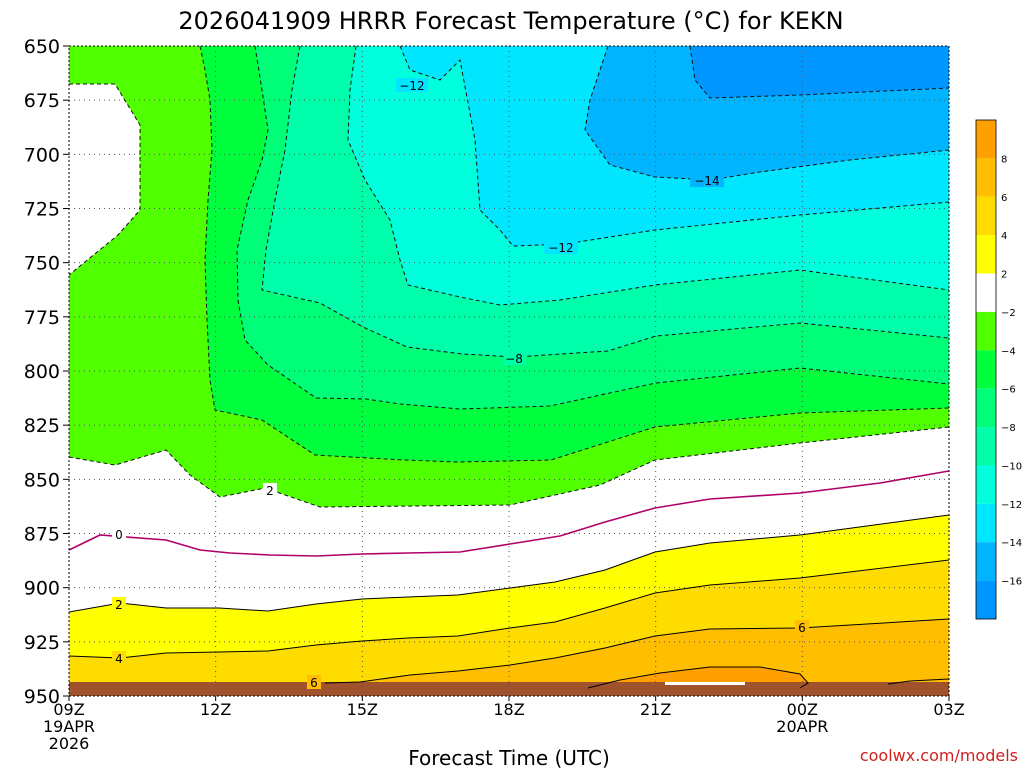 The image size is (1024, 768). I want to click on contour-label: 4, so click(119, 659).